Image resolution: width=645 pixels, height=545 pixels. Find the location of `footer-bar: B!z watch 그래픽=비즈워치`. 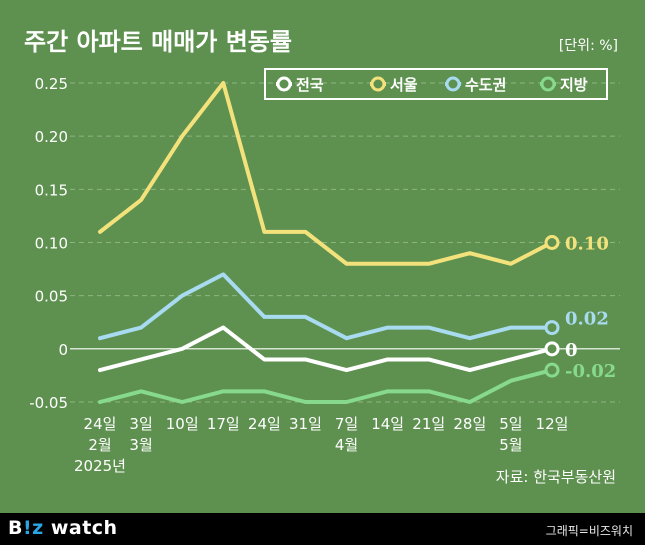

footer-bar: B!z watch 그래픽=비즈워치 is located at coordinates (322, 529).